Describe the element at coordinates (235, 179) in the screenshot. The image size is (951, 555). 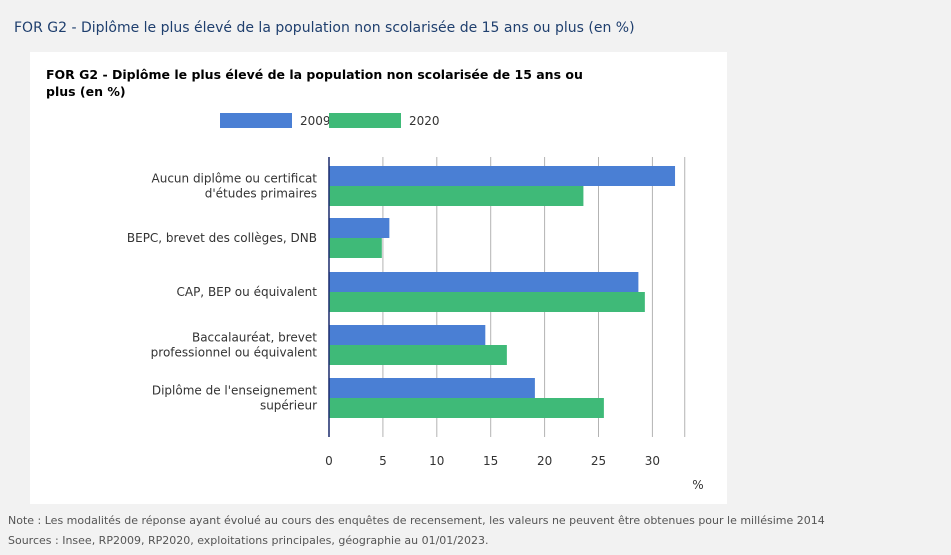
I see `category-label: Aucun diplôme ou certificat` at that location.